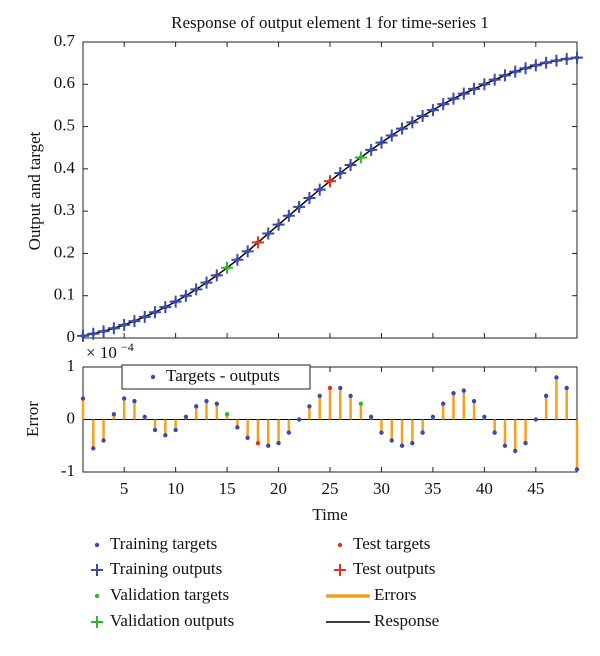 The height and width of the screenshot is (656, 600). Describe the element at coordinates (71, 365) in the screenshot. I see `y-tick-label: 1` at that location.